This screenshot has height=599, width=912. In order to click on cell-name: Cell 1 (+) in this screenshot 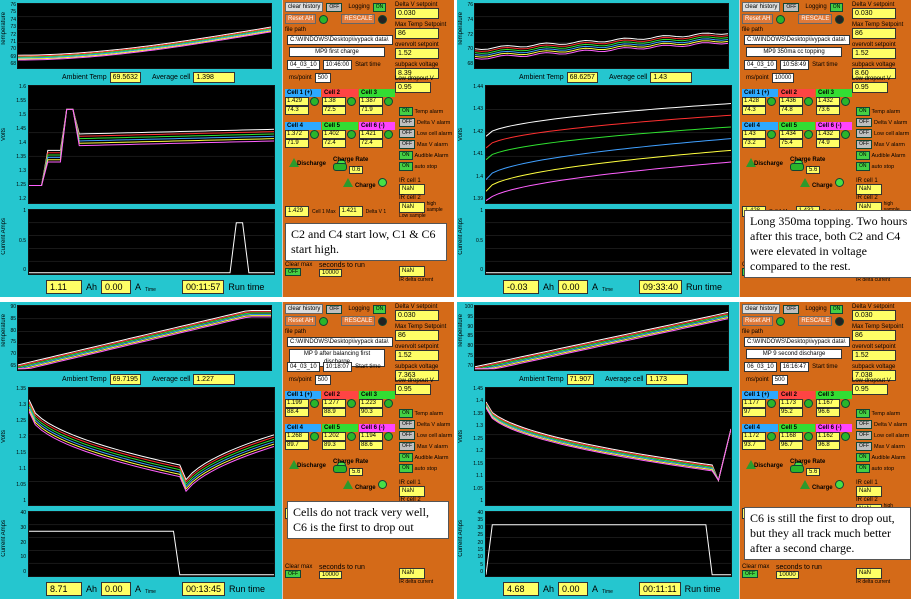, I will do `click(760, 395)`.